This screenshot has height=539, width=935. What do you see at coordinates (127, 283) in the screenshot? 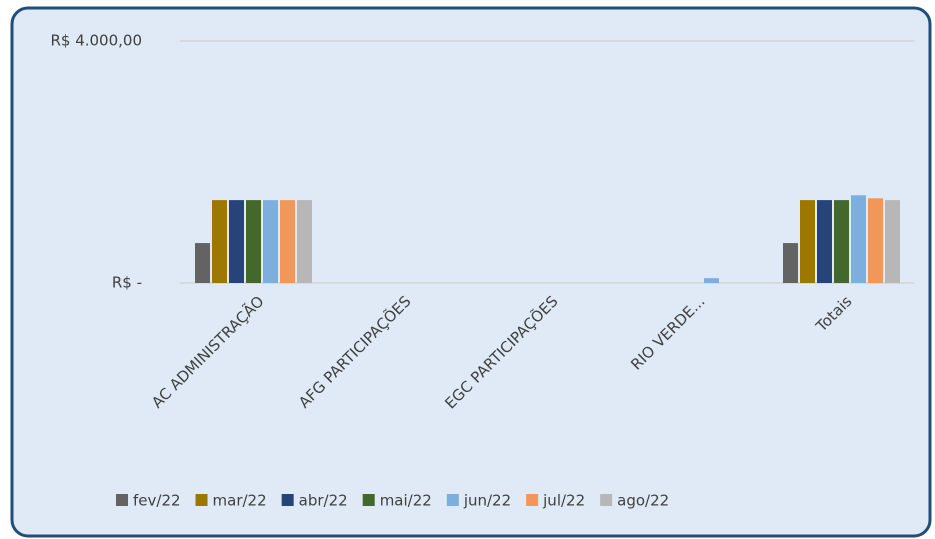
I see `y-tick-label: R$ -` at bounding box center [127, 283].